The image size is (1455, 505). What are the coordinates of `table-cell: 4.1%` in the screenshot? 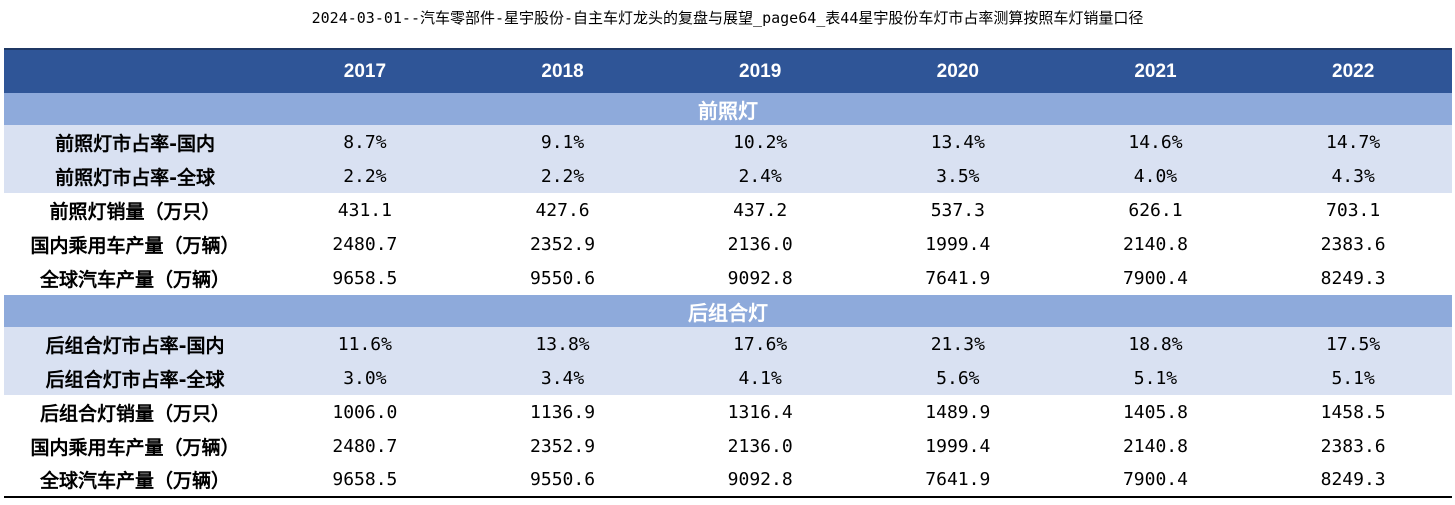 It's located at (760, 378).